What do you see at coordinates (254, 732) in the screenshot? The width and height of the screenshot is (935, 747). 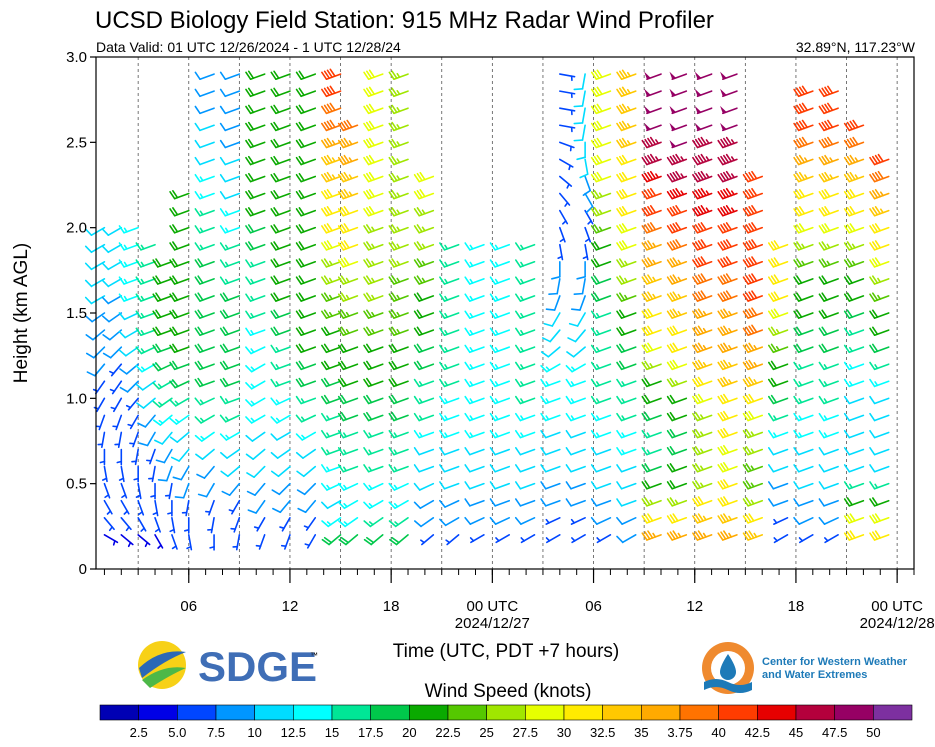 I see `colorbar-label-3: 10` at bounding box center [254, 732].